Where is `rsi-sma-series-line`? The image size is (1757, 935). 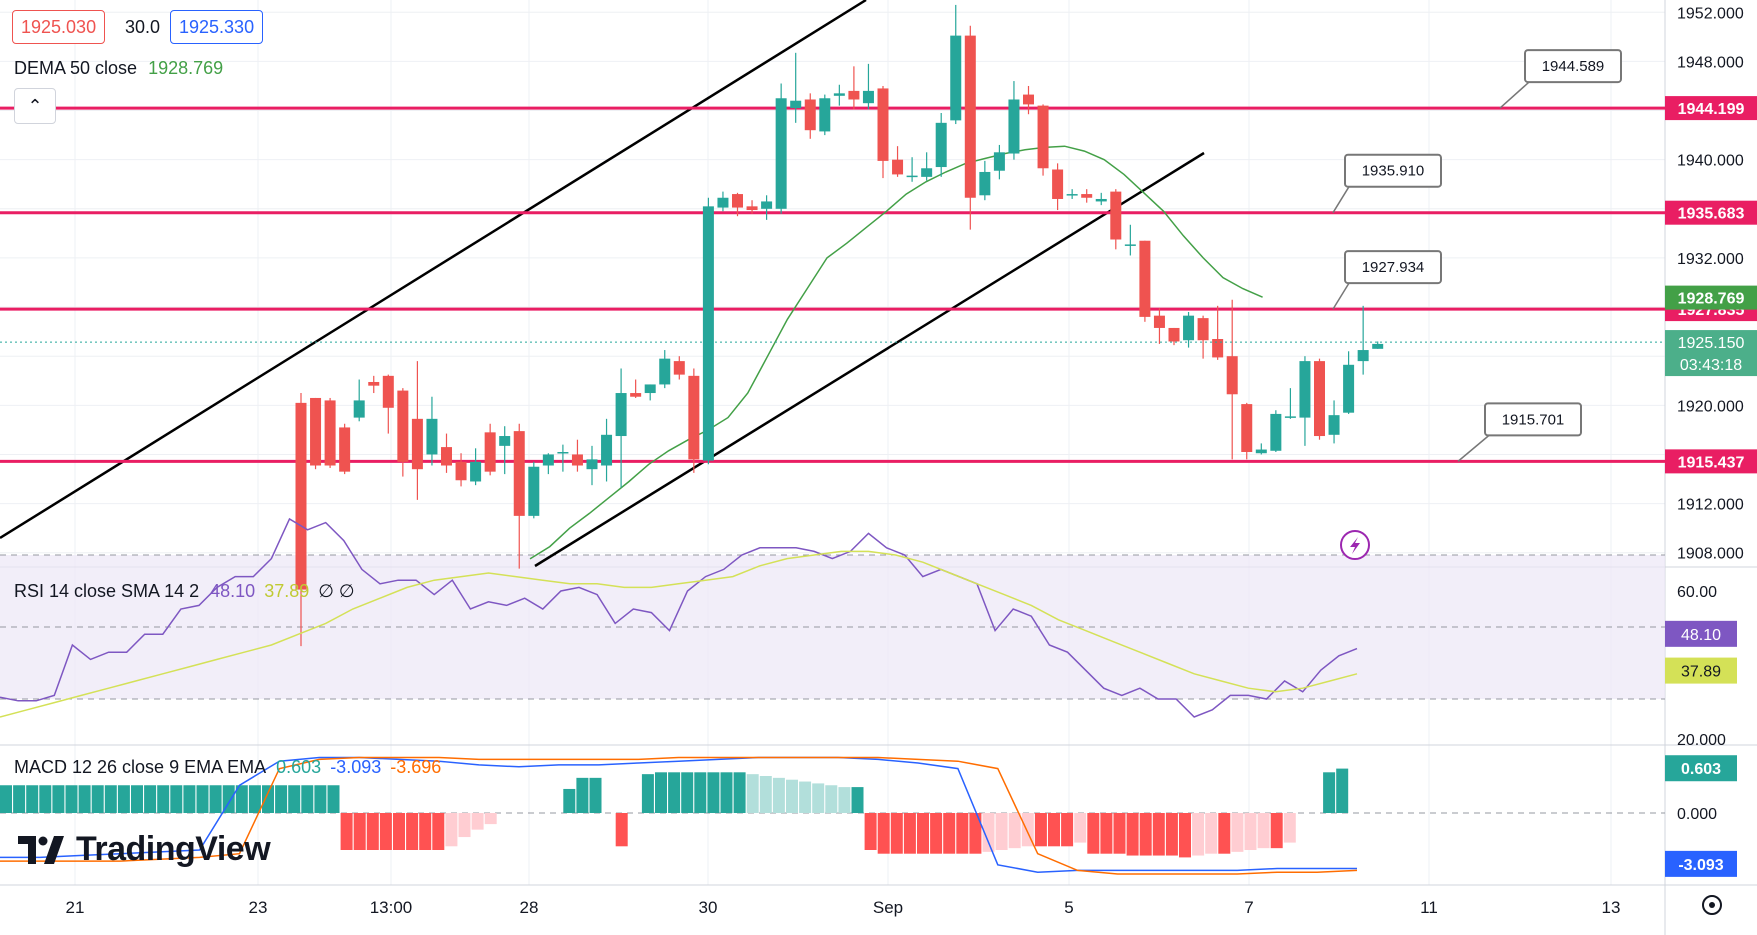
rsi-sma-series-line is located at coordinates (679, 634).